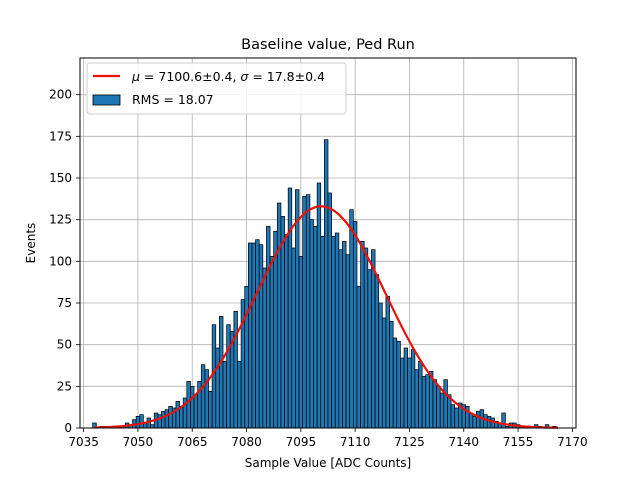 The image size is (640, 480). What do you see at coordinates (106, 100) in the screenshot?
I see `legend-histogram-swatch` at bounding box center [106, 100].